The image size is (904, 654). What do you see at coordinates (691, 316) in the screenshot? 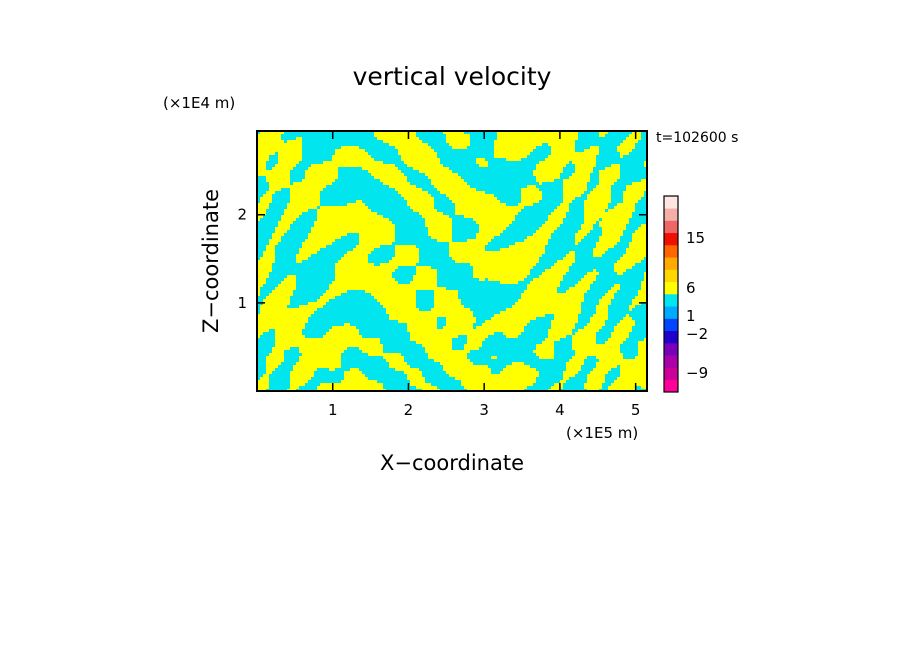
I see `colorbar-tick-label: 1` at bounding box center [691, 316].